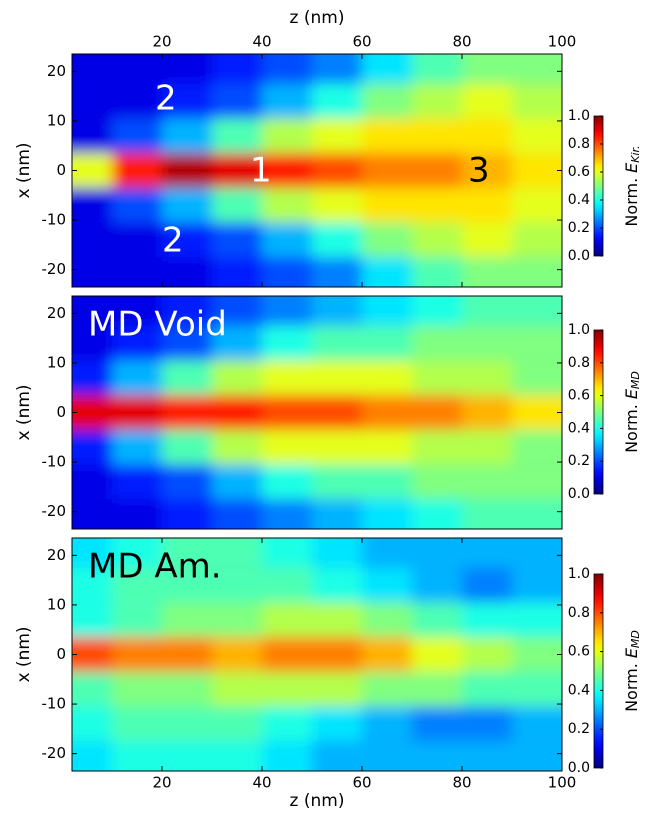 This screenshot has width=654, height=817. What do you see at coordinates (461, 783) in the screenshot?
I see `x-tick-label: 80` at bounding box center [461, 783].